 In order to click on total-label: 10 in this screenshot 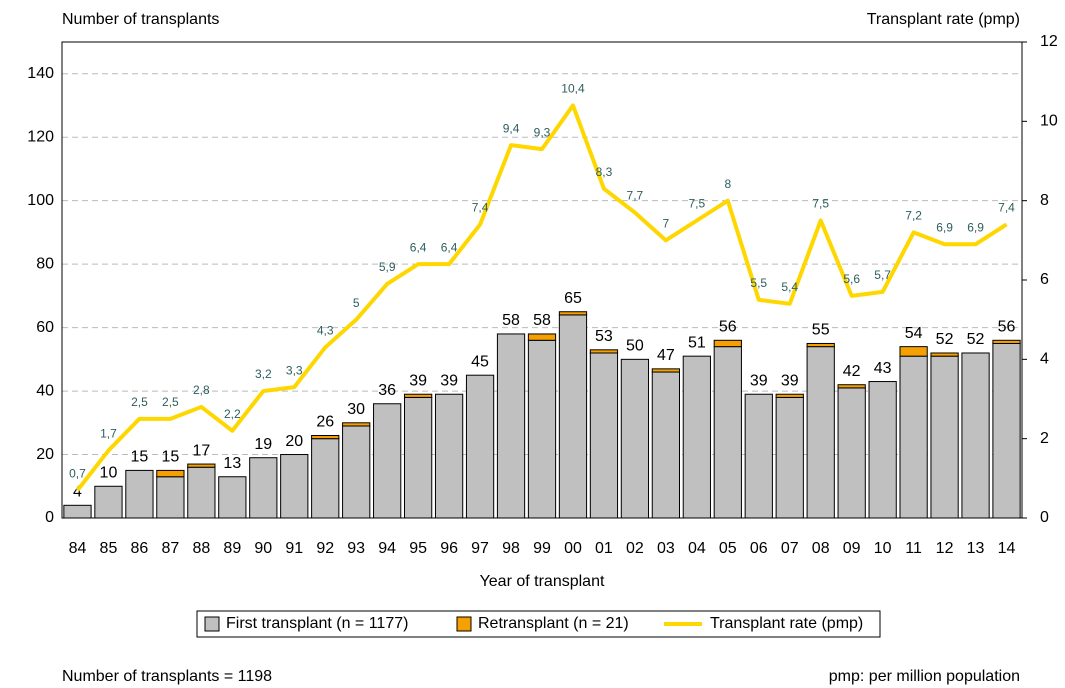, I will do `click(109, 472)`.